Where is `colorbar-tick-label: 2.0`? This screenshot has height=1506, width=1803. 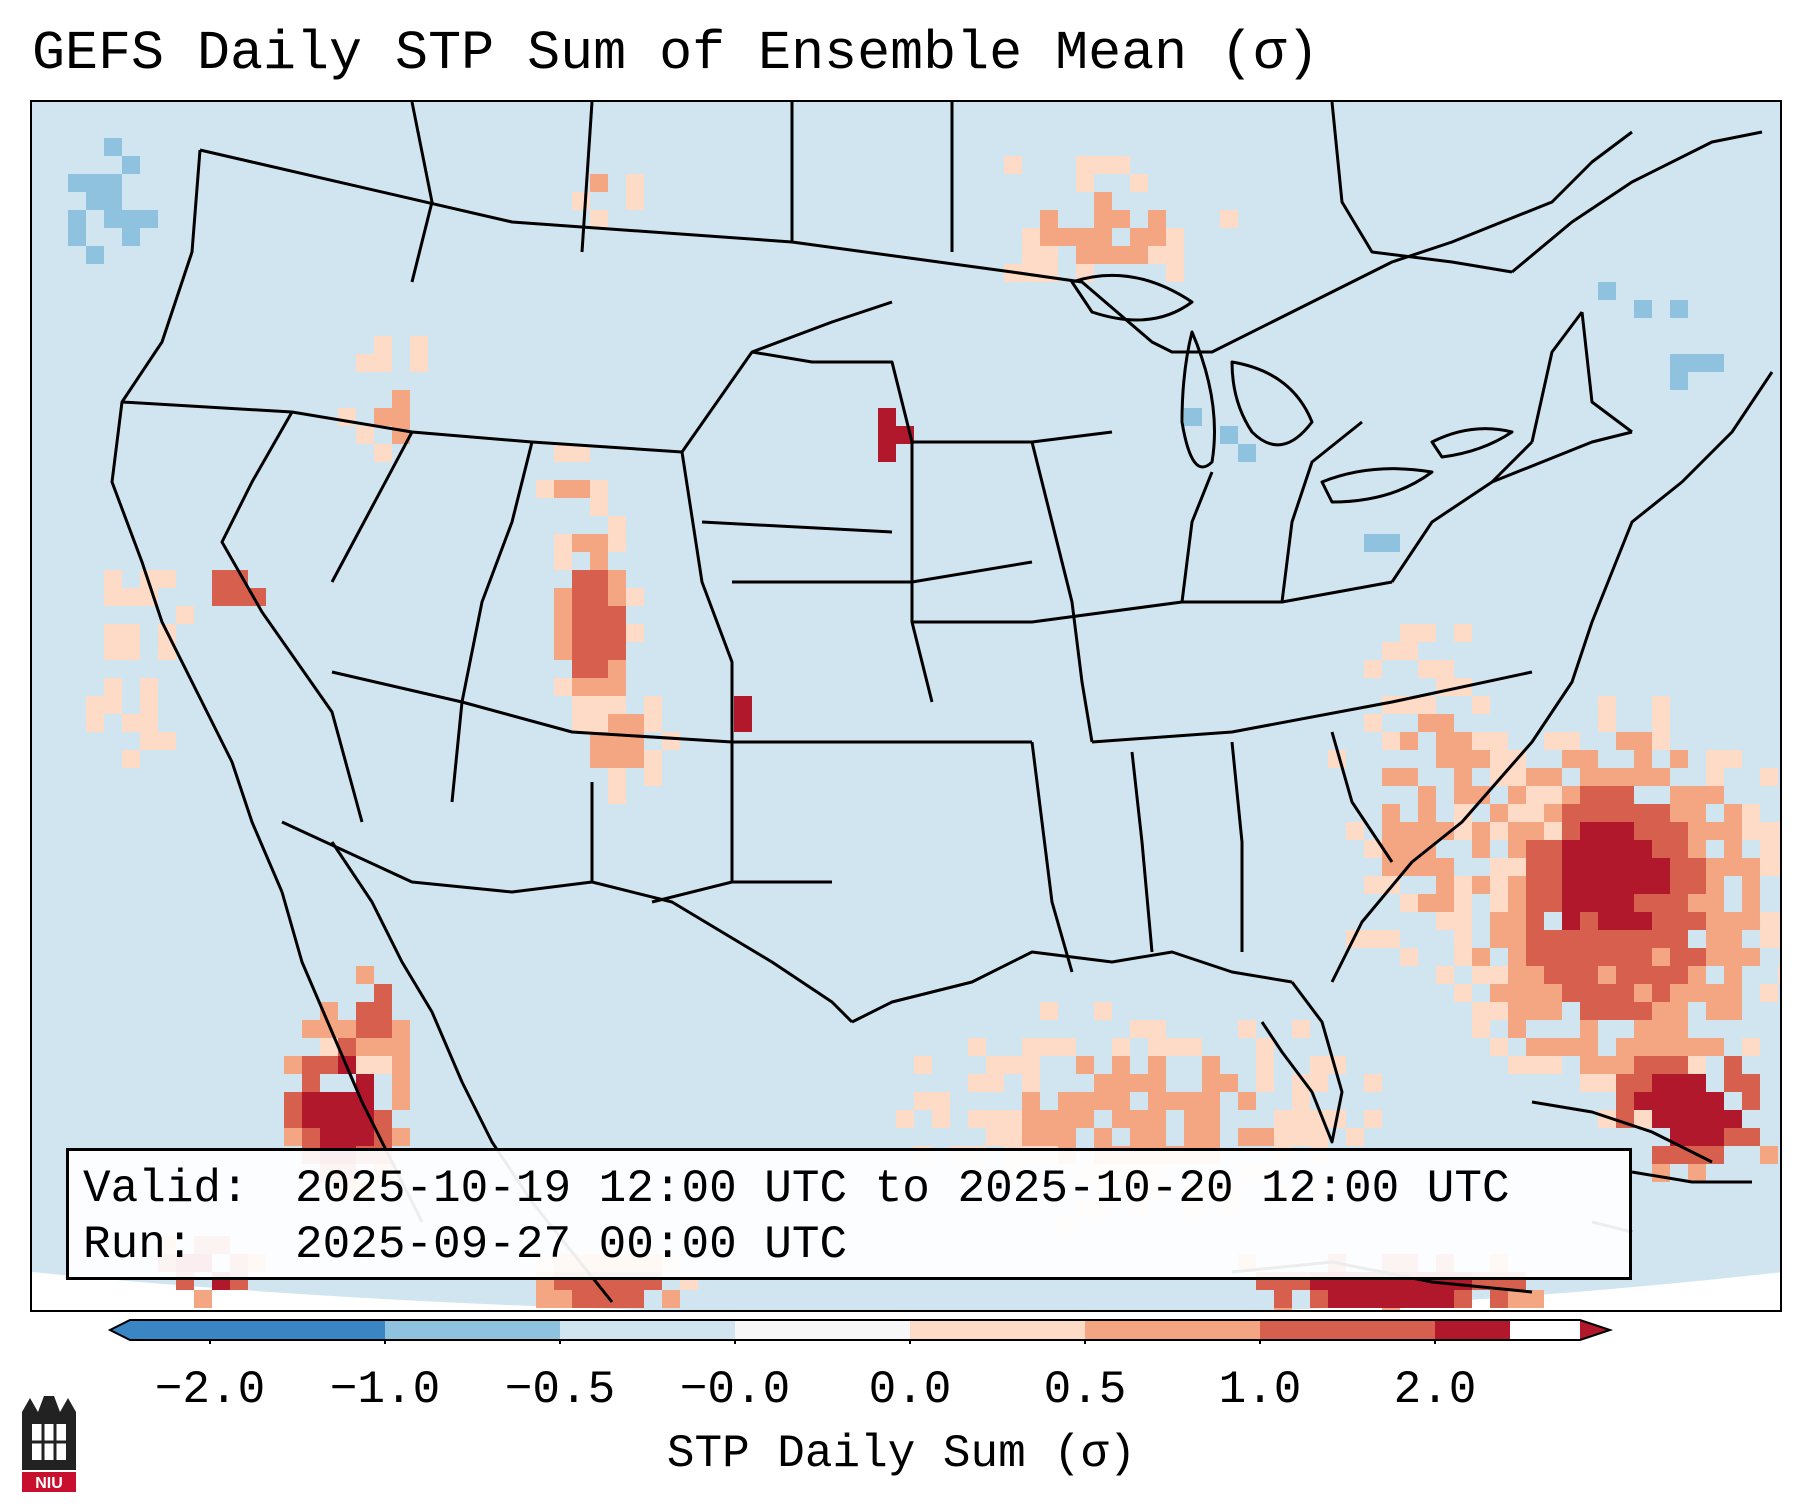 colorbar-tick-label: 2.0 is located at coordinates (1435, 1390).